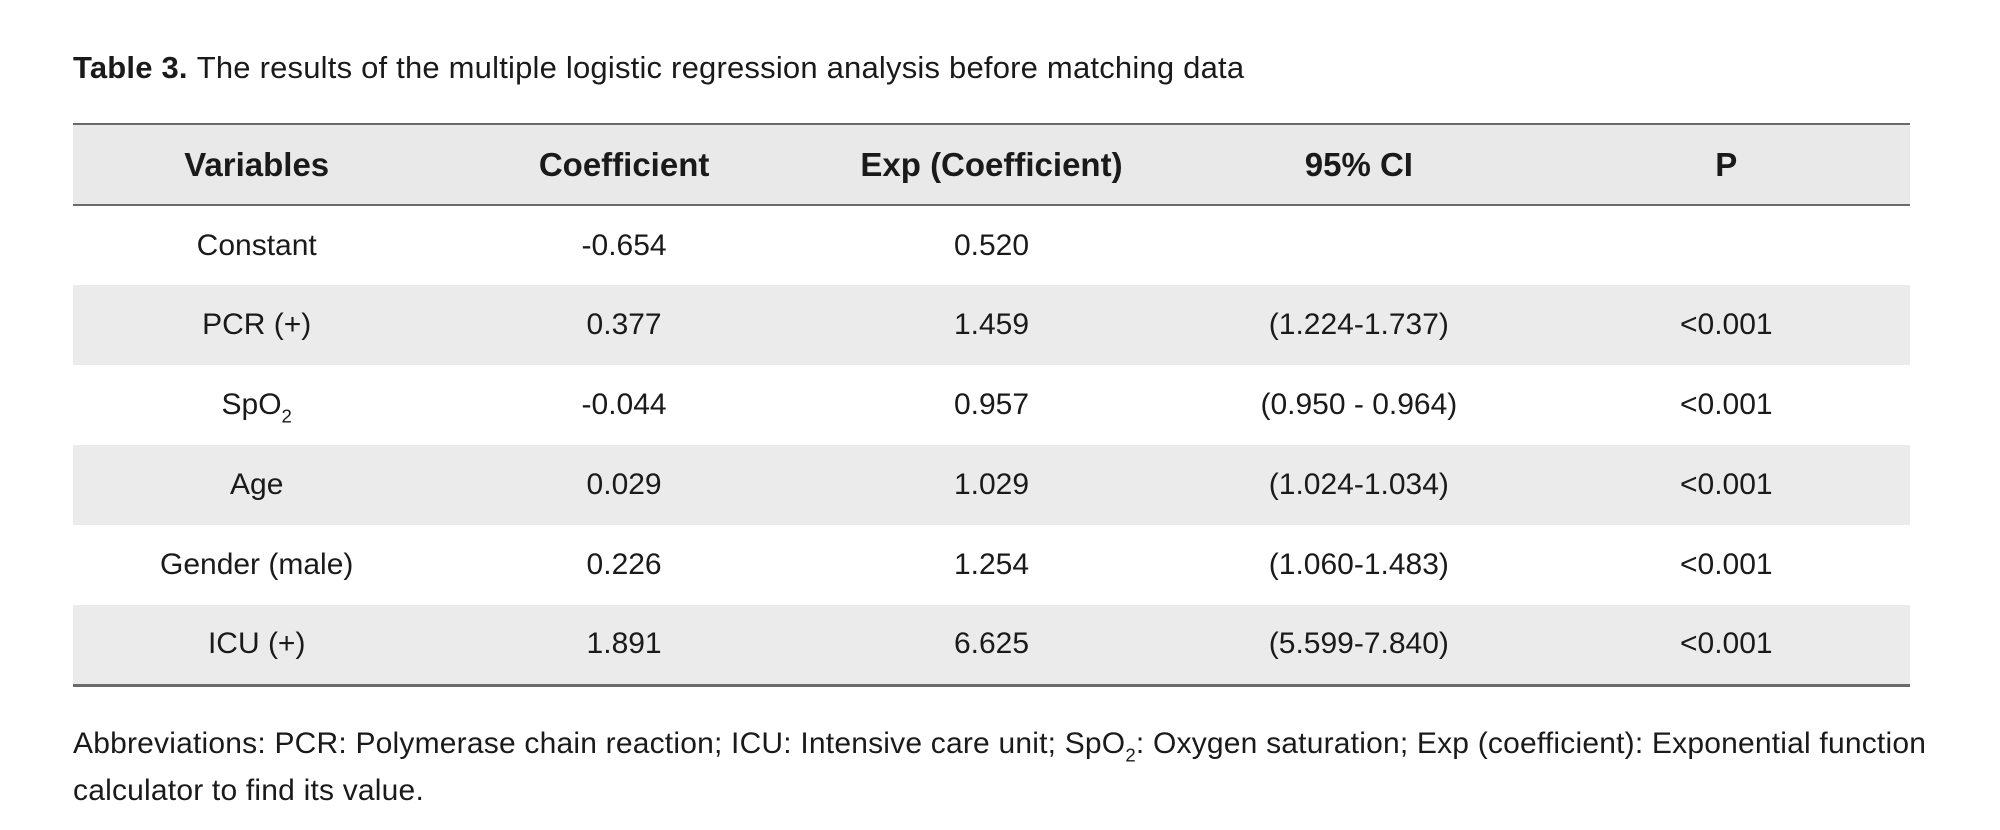 This screenshot has height=830, width=2000. Describe the element at coordinates (1726, 164) in the screenshot. I see `column-header-p_value: P` at that location.